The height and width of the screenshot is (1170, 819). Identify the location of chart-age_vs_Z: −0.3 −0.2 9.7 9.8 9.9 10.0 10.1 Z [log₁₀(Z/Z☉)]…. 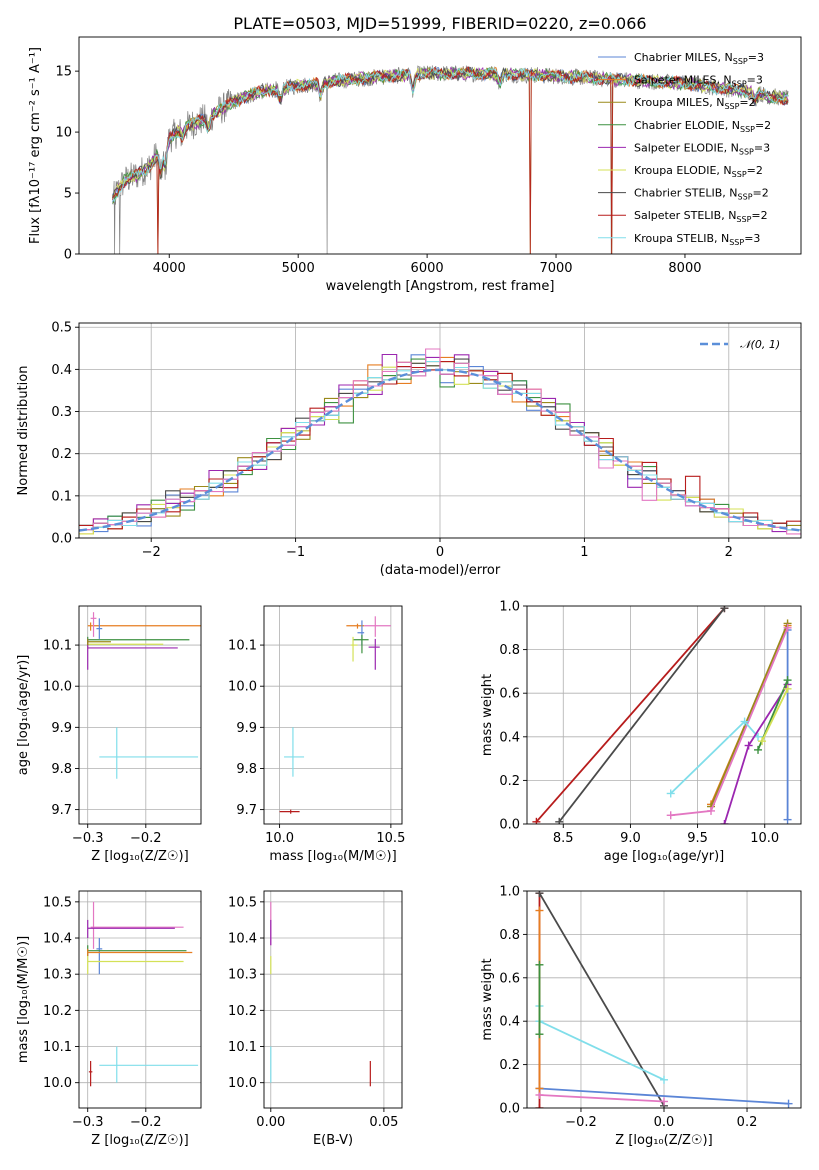
(109, 734).